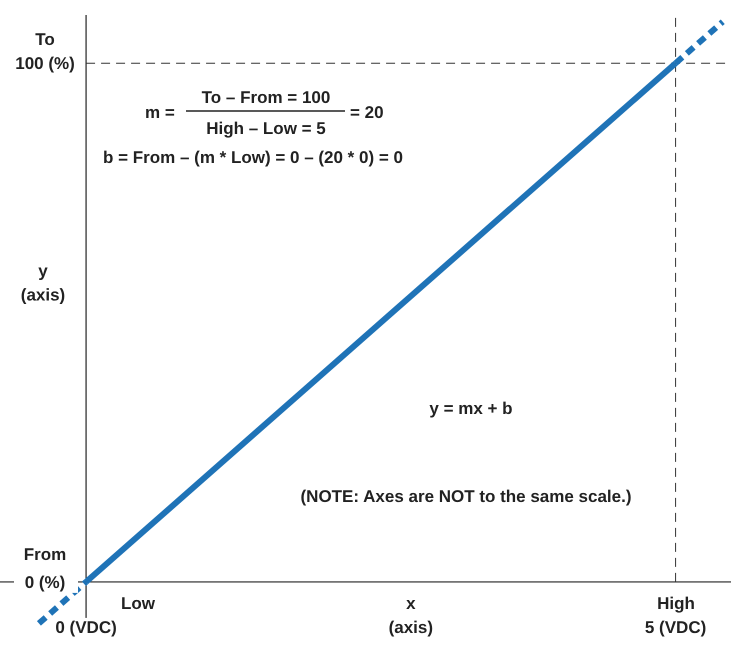  Describe the element at coordinates (45, 64) in the screenshot. I see `y-tick-label: 100 (%)` at that location.